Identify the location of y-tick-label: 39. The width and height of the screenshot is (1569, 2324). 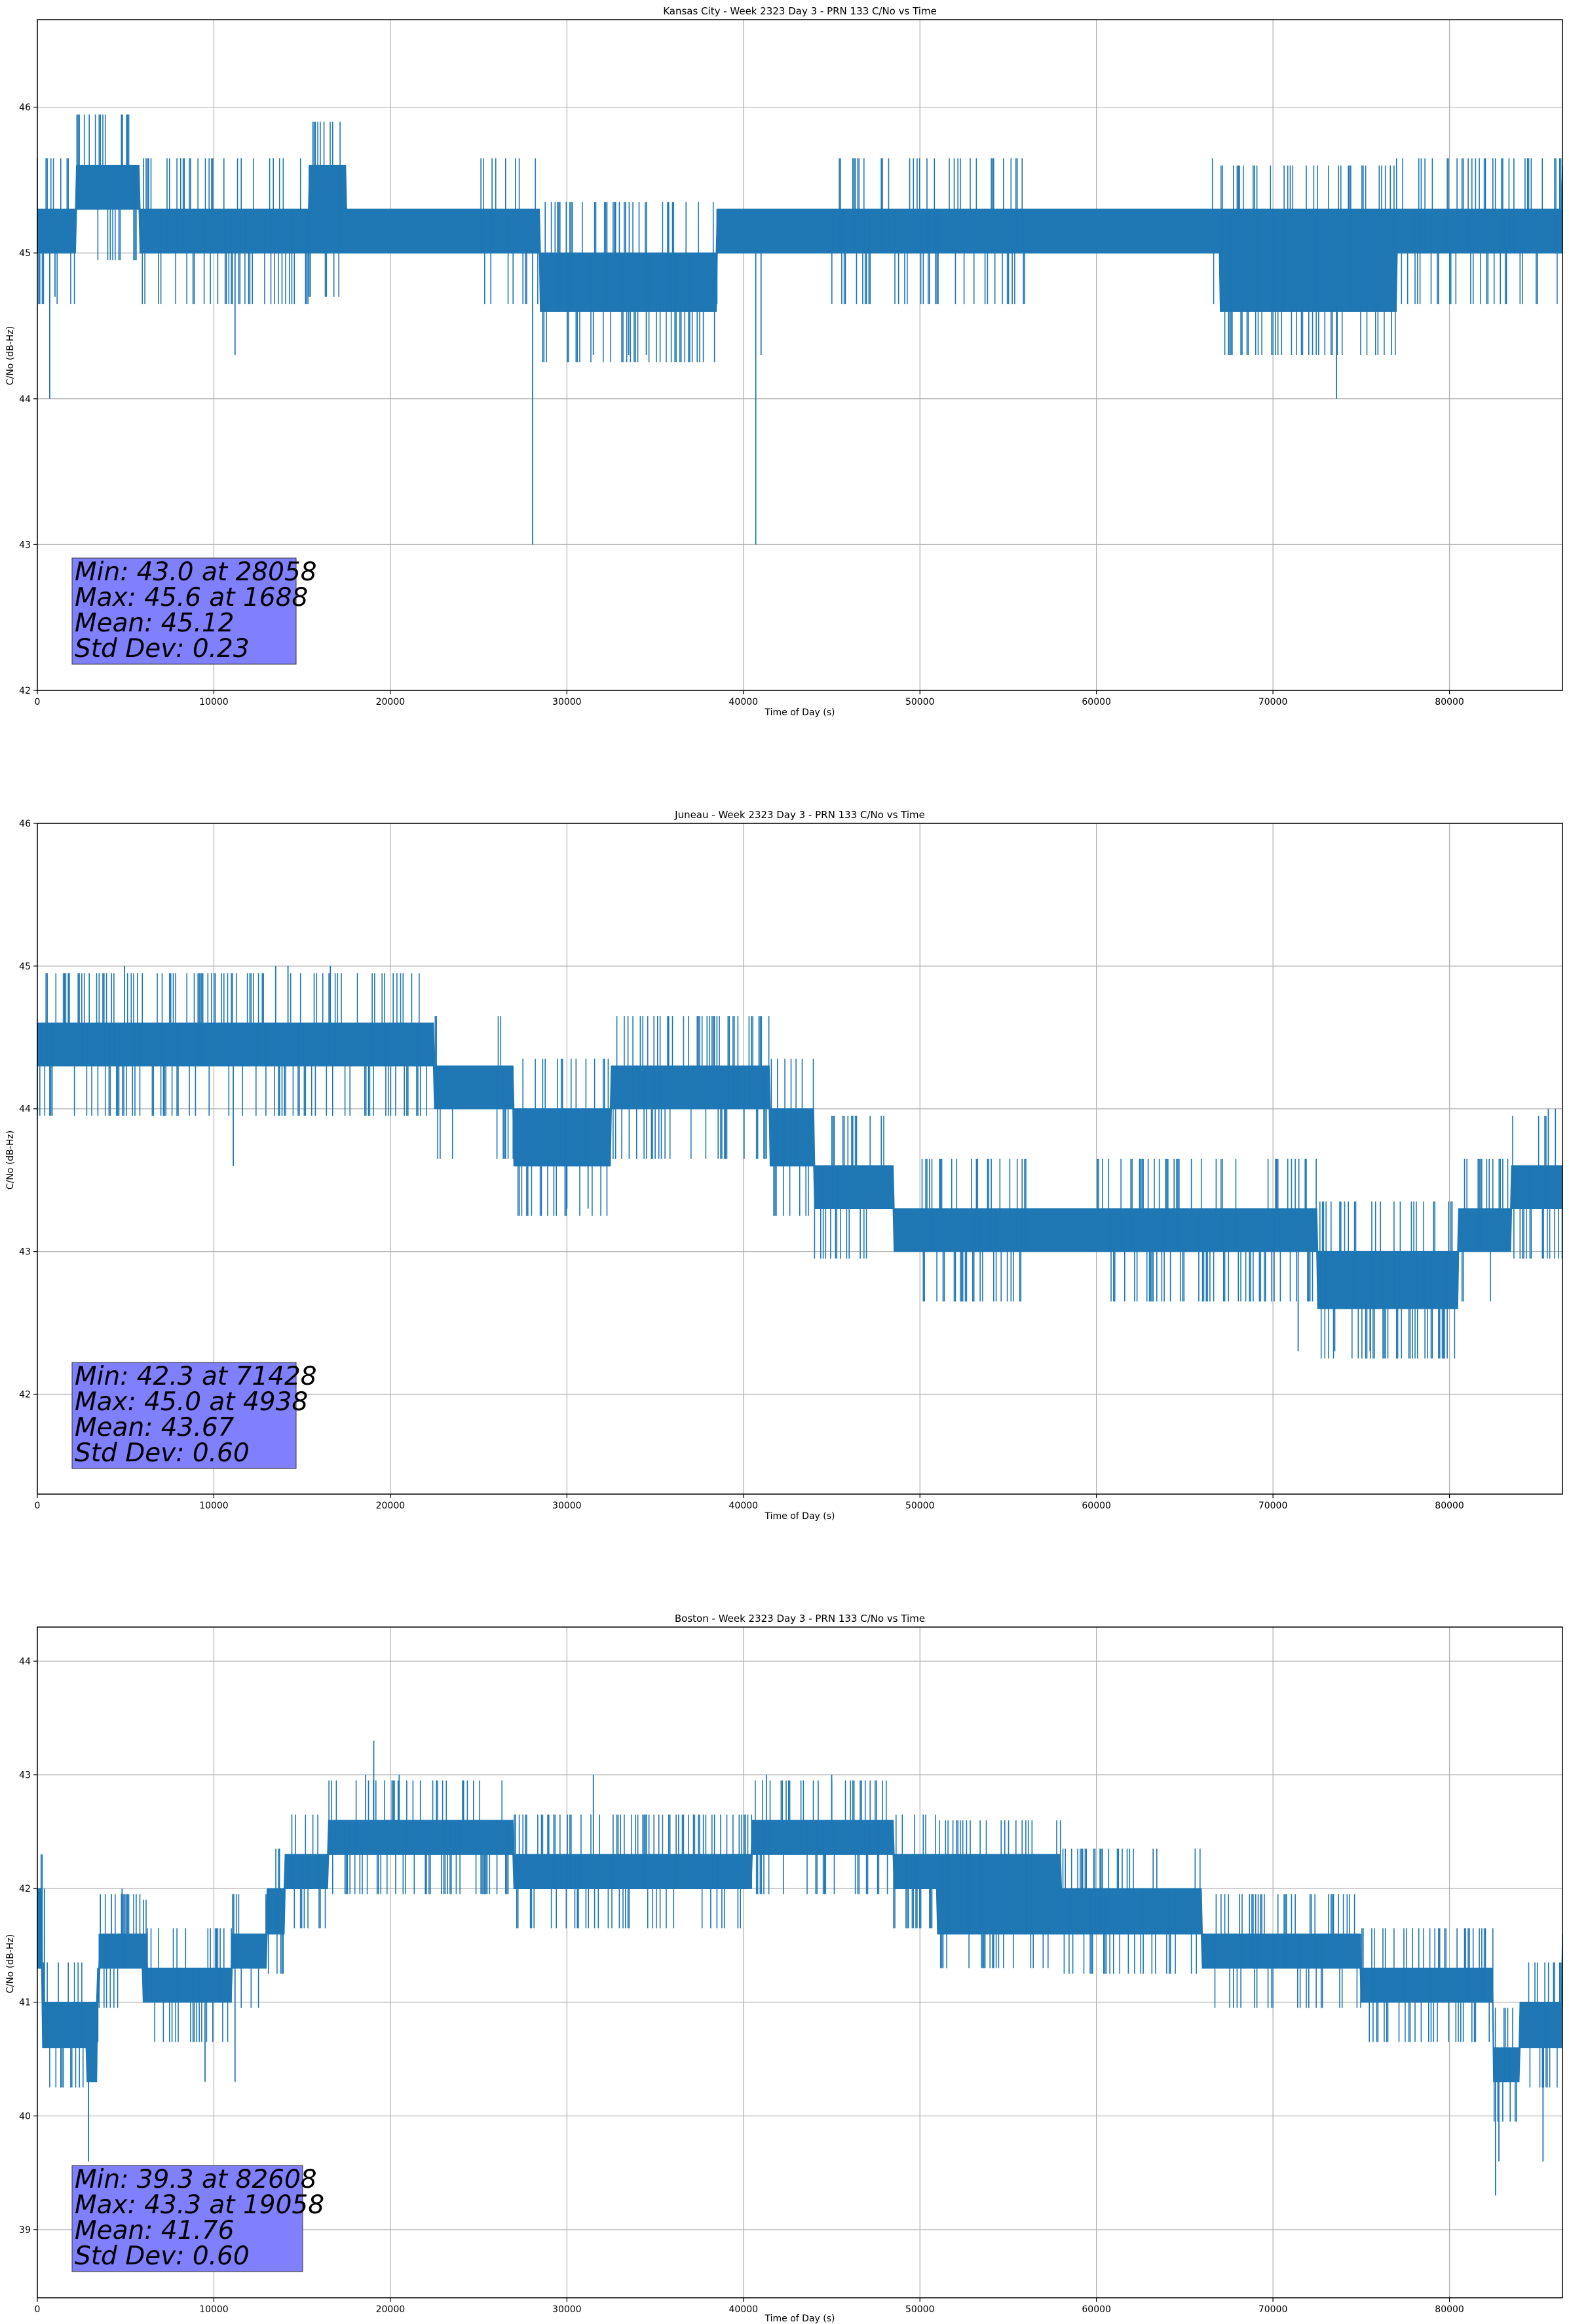
(25, 2230).